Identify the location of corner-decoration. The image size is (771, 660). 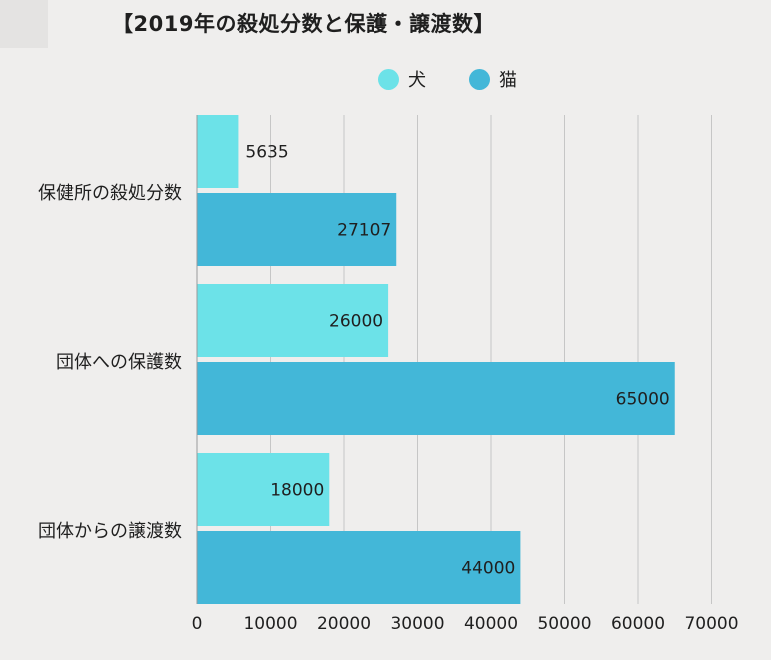
(24, 24).